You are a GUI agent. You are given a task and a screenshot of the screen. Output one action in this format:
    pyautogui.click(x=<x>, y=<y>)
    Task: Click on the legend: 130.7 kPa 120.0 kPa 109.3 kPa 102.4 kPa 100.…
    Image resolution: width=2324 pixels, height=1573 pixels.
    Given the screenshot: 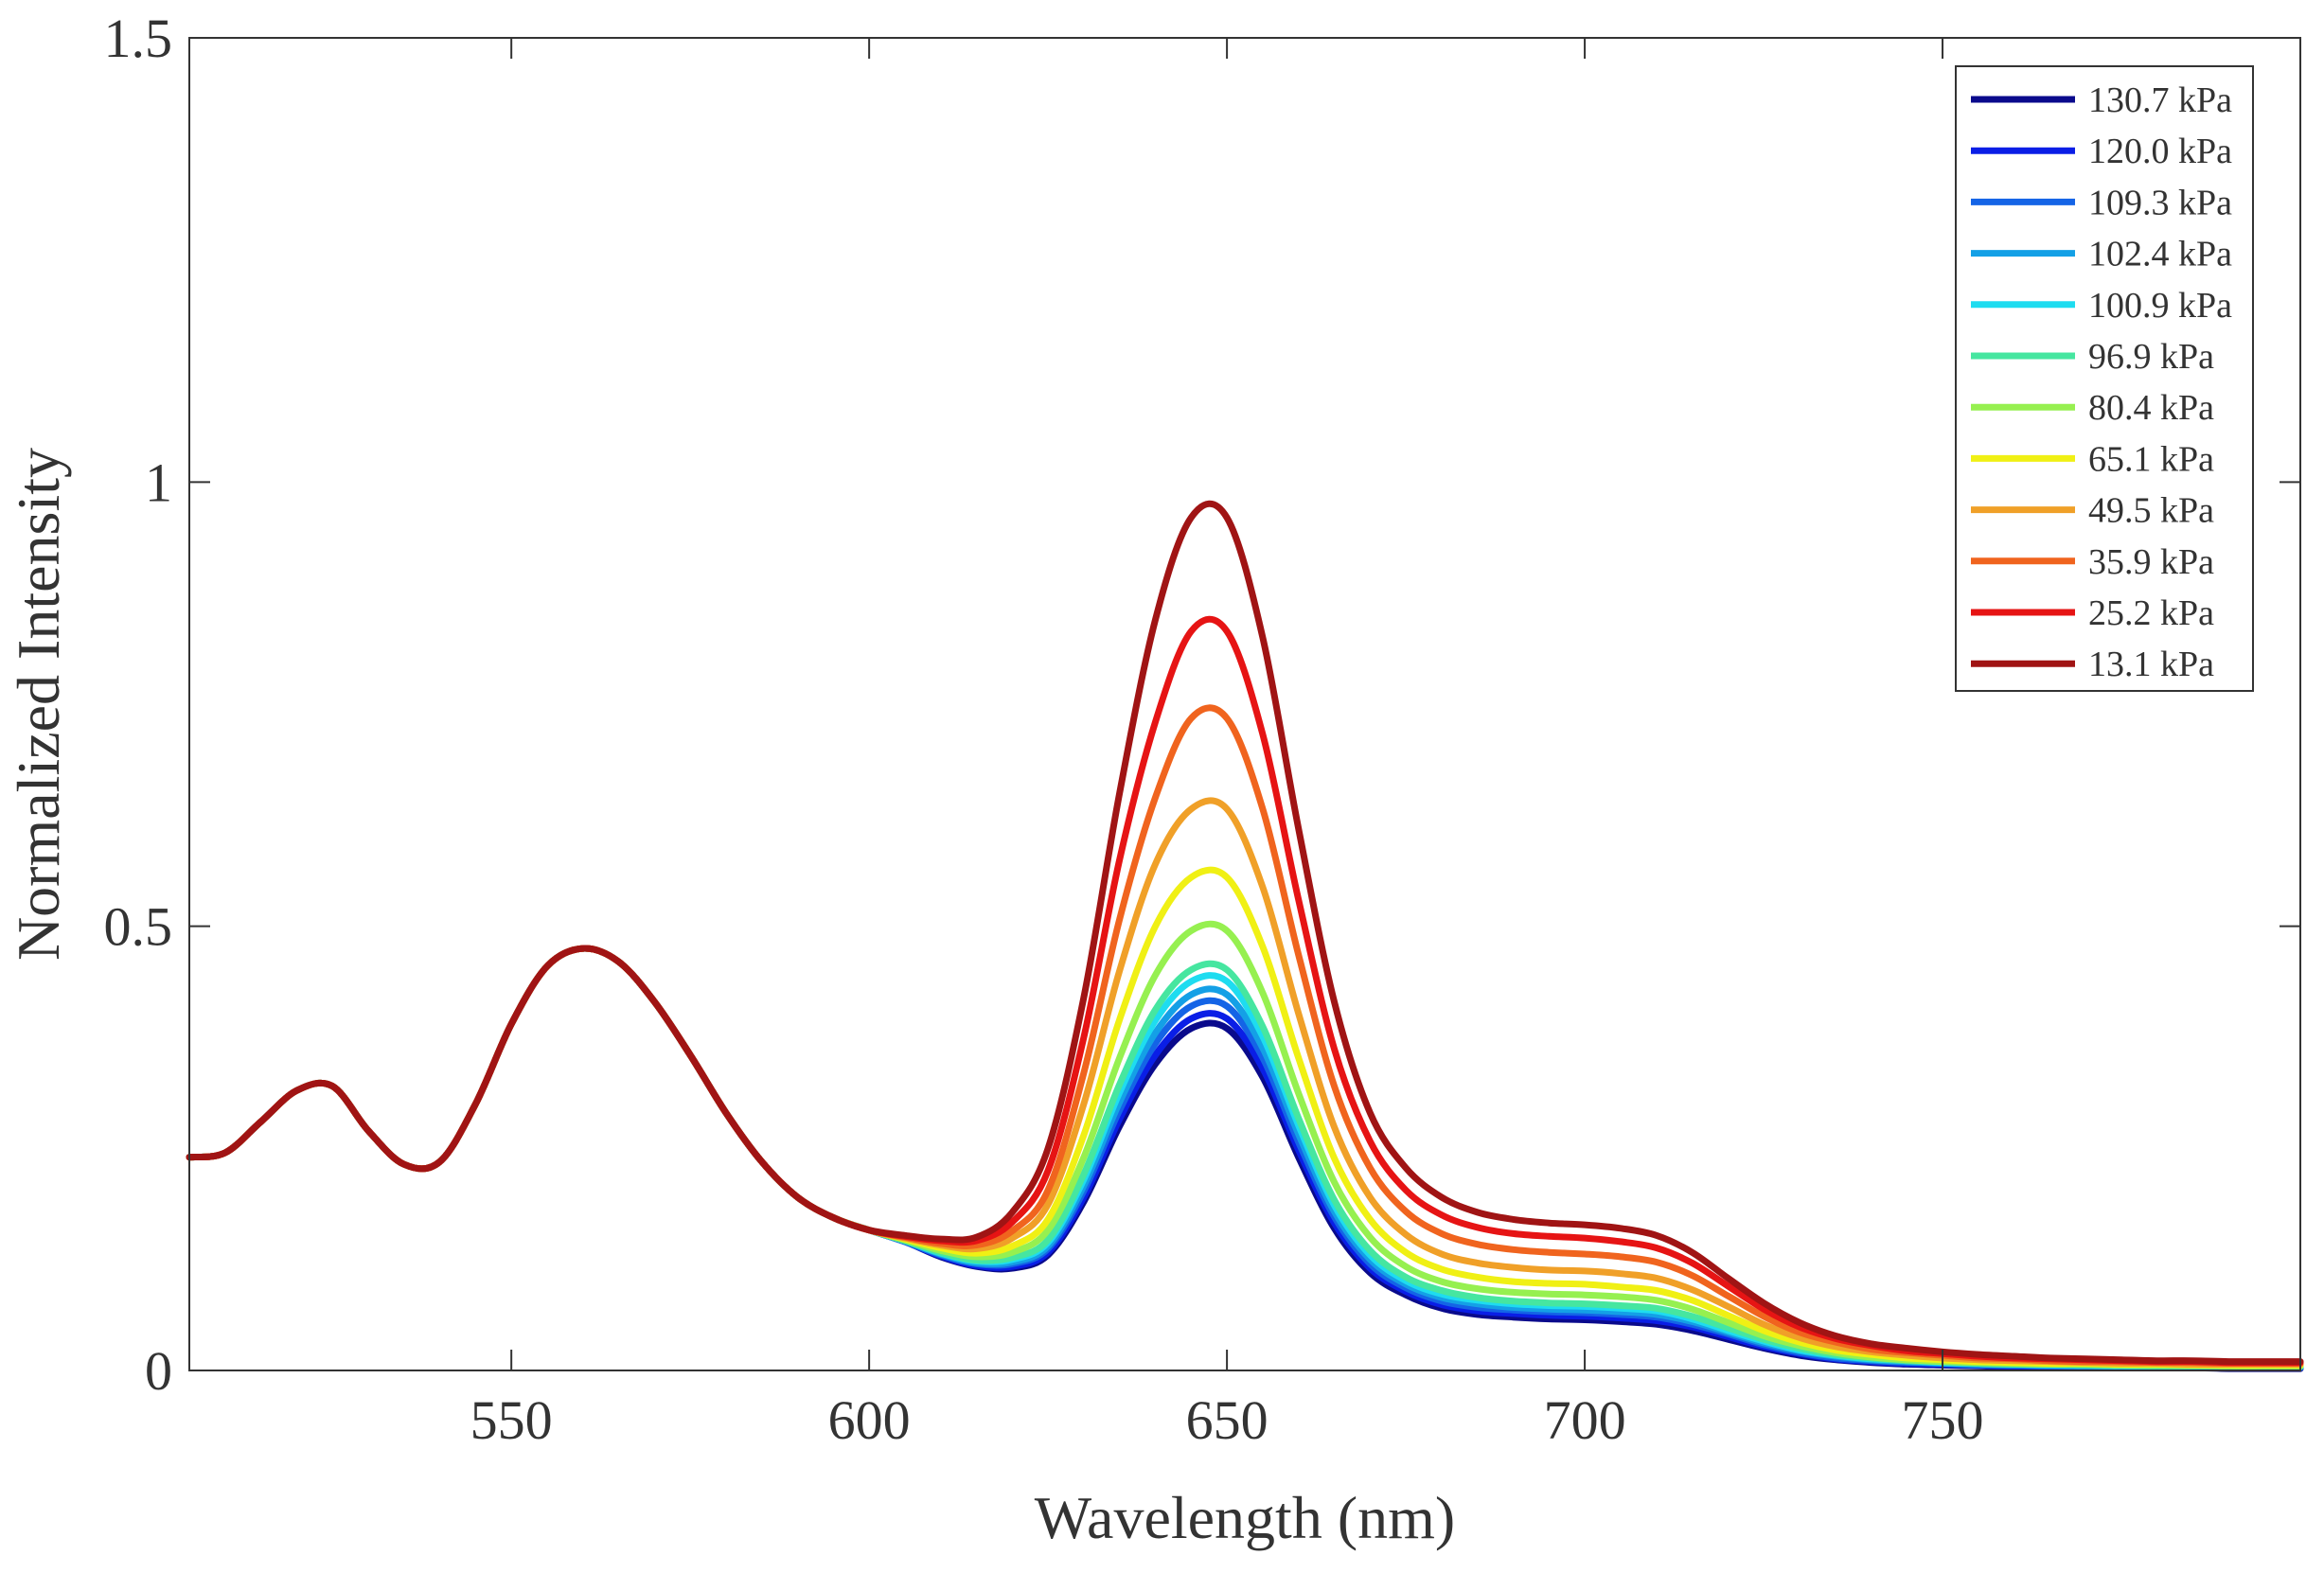 What is the action you would take?
    pyautogui.click(x=2104, y=378)
    